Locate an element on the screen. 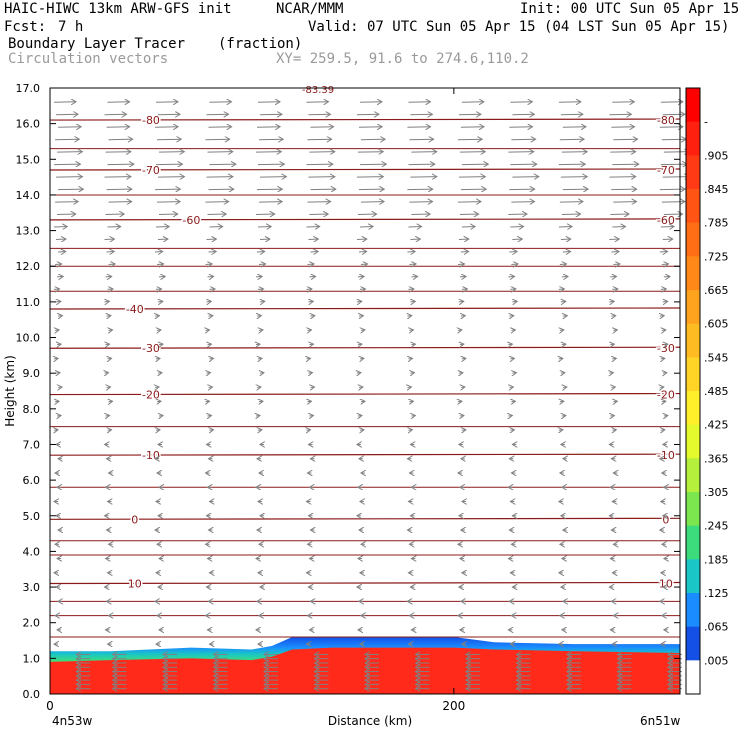  y-tick-label: 3.0 is located at coordinates (32, 587).